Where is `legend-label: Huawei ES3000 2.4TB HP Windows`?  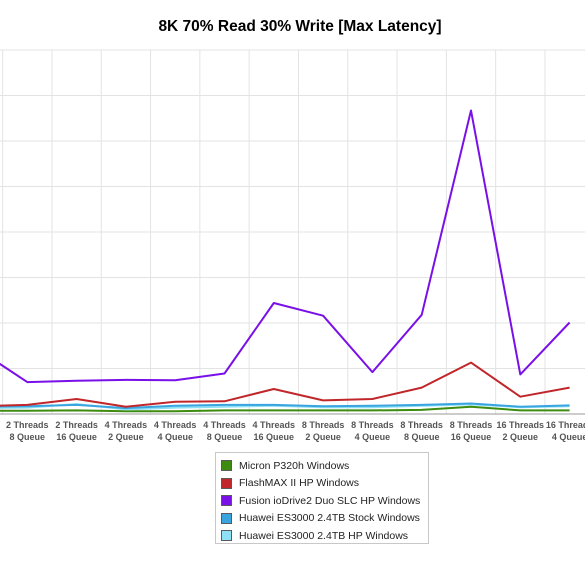 legend-label: Huawei ES3000 2.4TB HP Windows is located at coordinates (324, 535).